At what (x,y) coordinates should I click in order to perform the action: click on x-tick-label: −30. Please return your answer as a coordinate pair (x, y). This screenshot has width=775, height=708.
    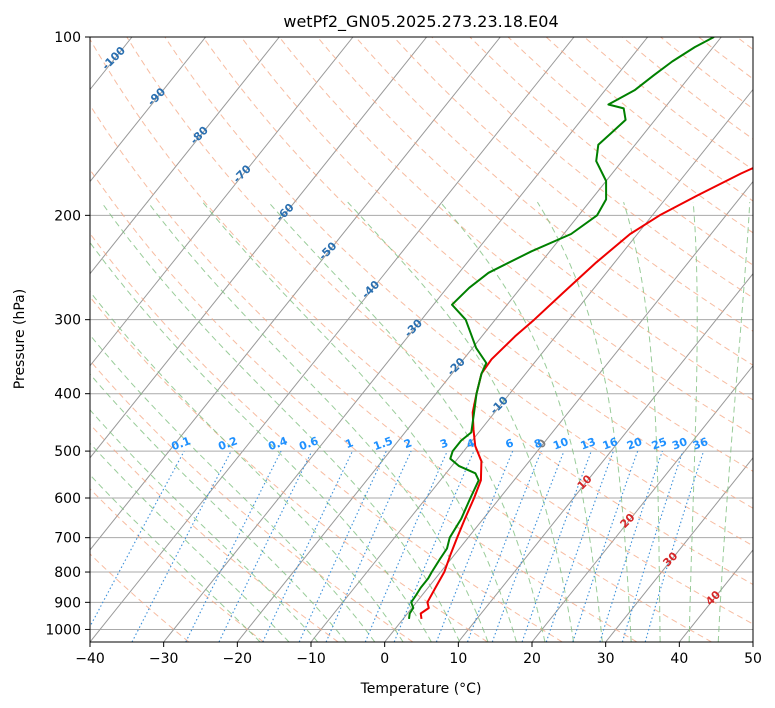
    Looking at the image, I should click on (164, 659).